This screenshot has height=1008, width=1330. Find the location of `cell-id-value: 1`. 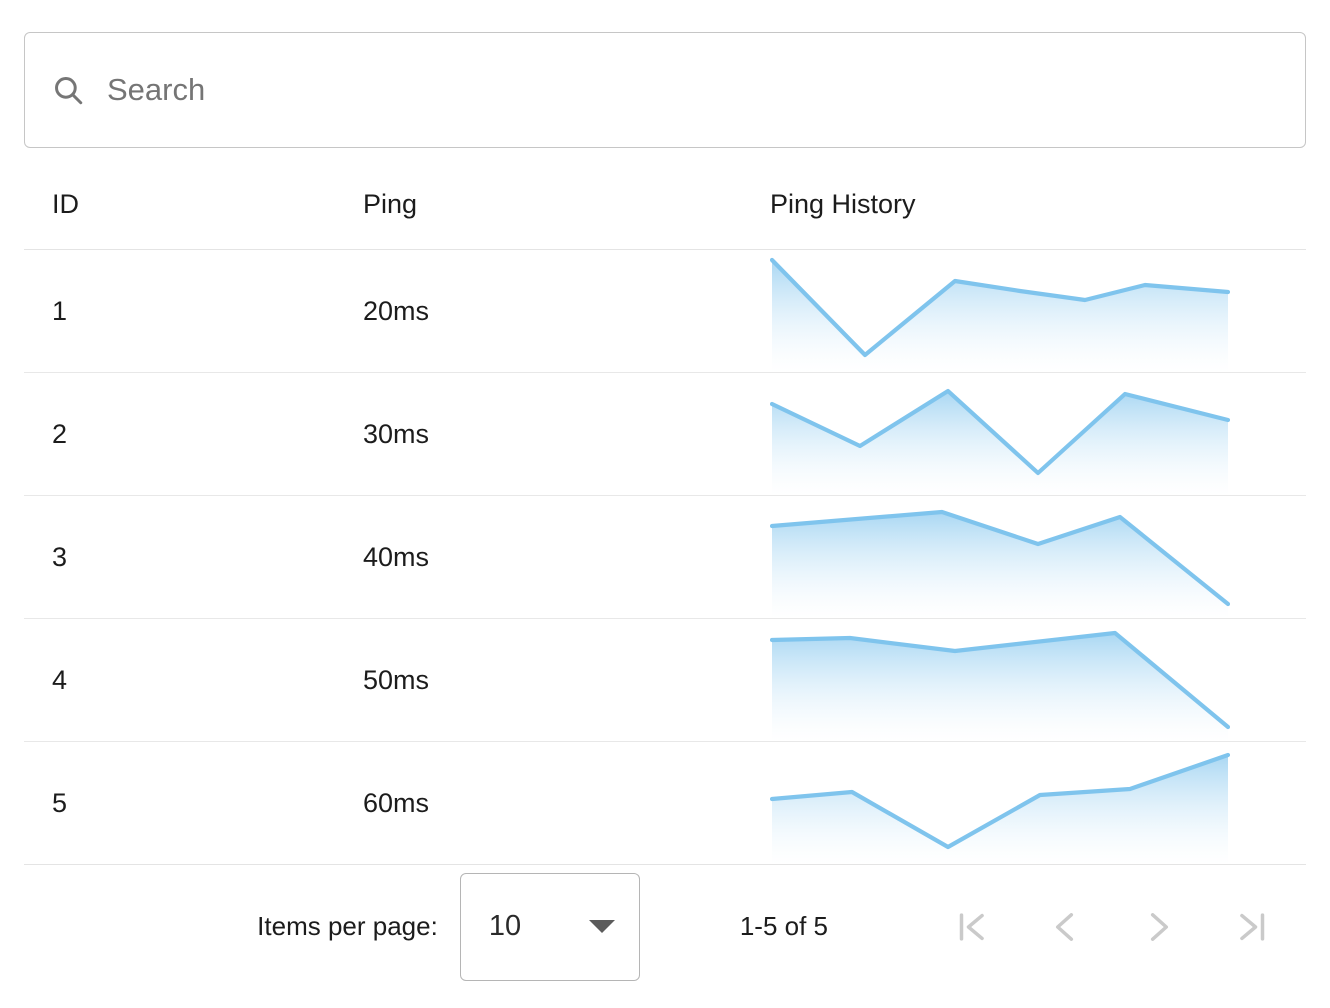

cell-id-value: 1 is located at coordinates (60, 310).